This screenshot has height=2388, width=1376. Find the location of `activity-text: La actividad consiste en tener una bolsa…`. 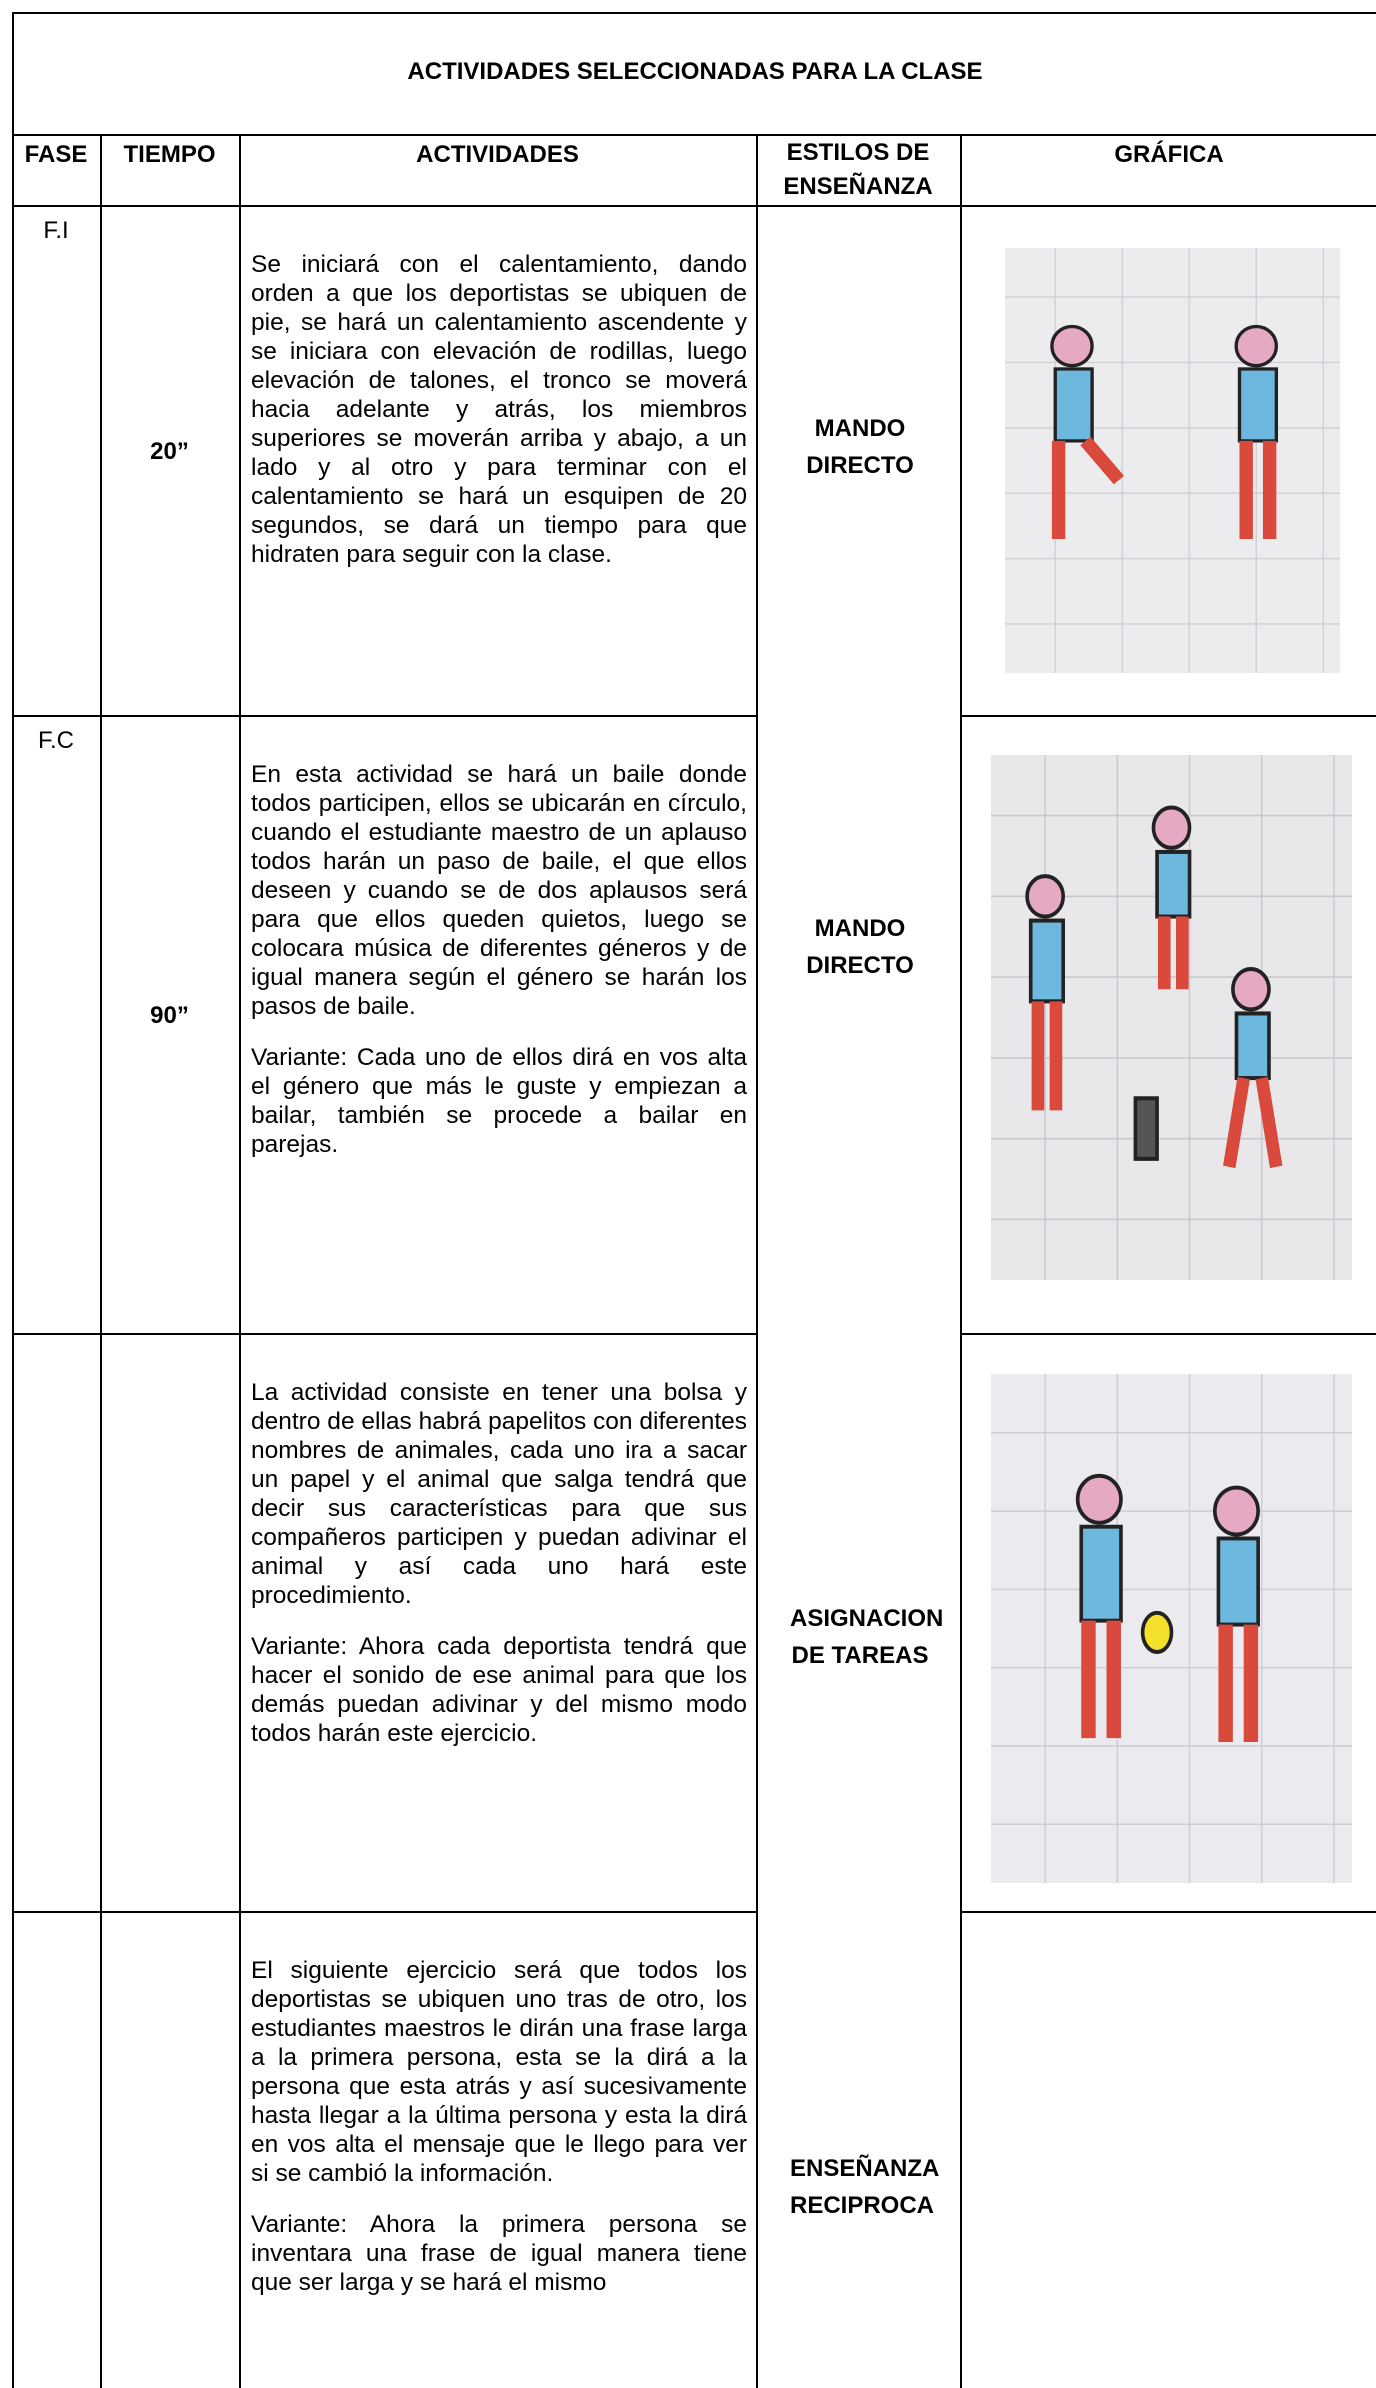

activity-text: La actividad consiste en tener una bolsa… is located at coordinates (499, 1574).